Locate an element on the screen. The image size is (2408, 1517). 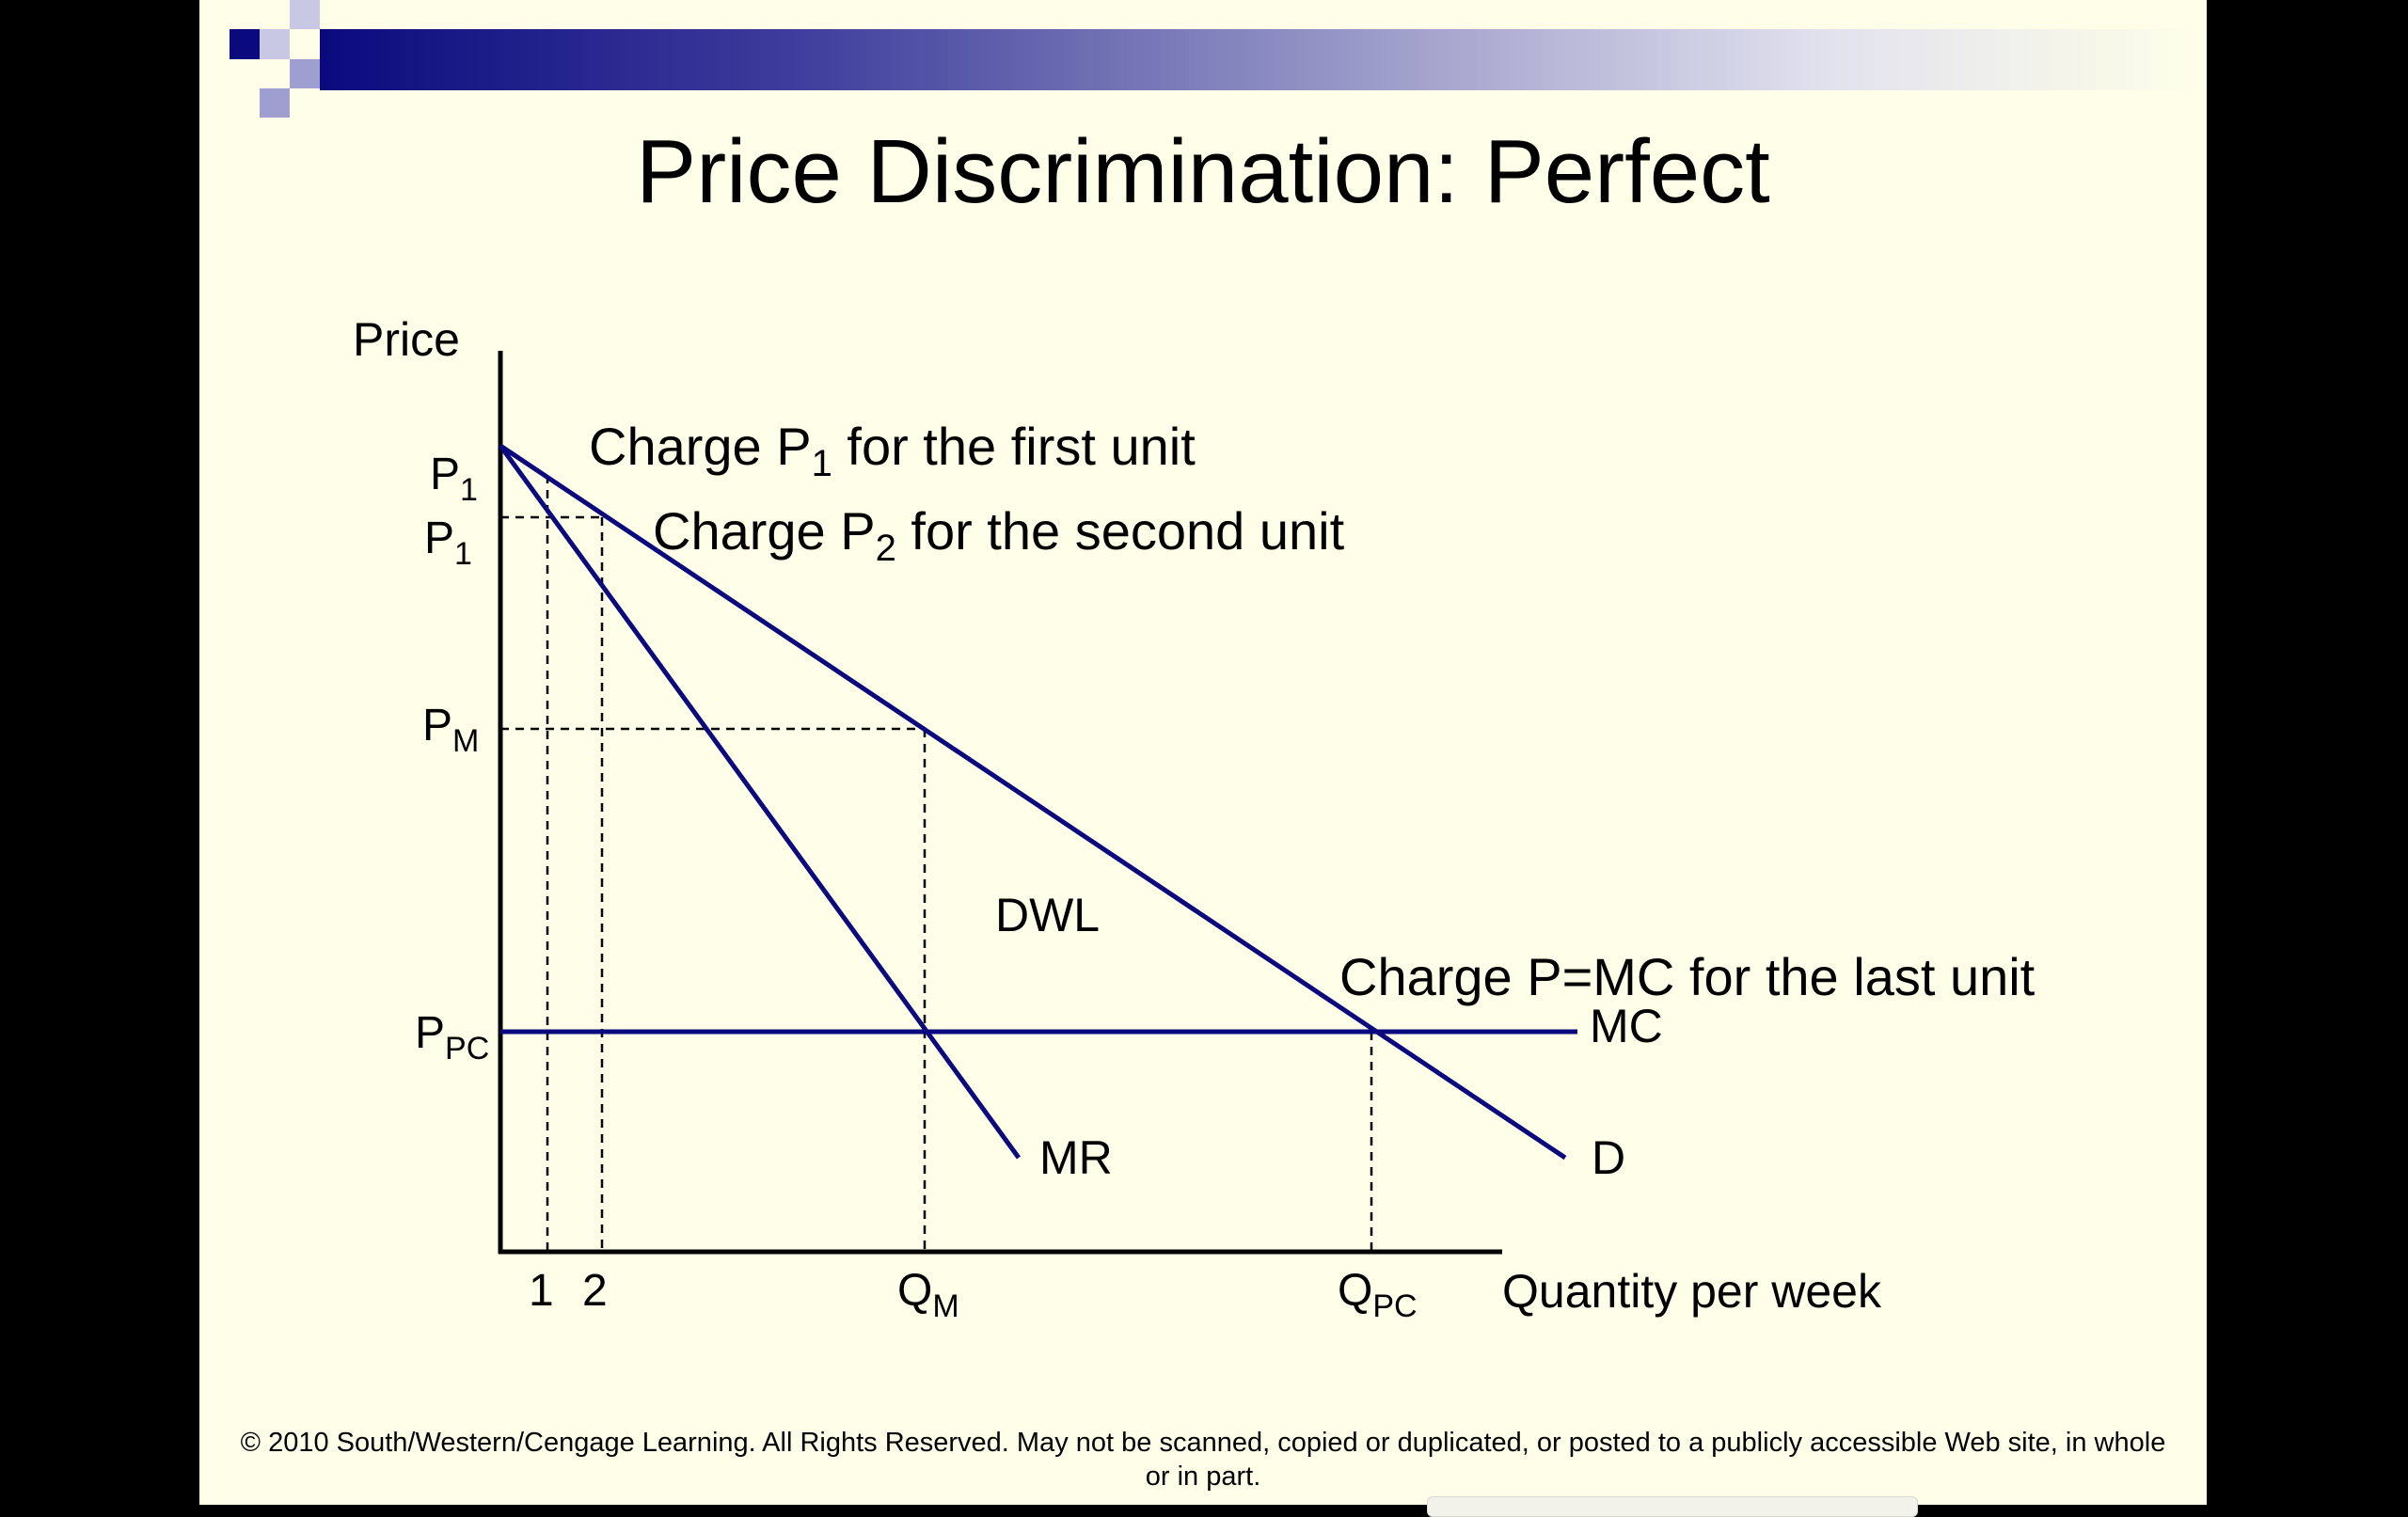
annotation-last-unit: Charge P=MC for the last unit is located at coordinates (1688, 976).